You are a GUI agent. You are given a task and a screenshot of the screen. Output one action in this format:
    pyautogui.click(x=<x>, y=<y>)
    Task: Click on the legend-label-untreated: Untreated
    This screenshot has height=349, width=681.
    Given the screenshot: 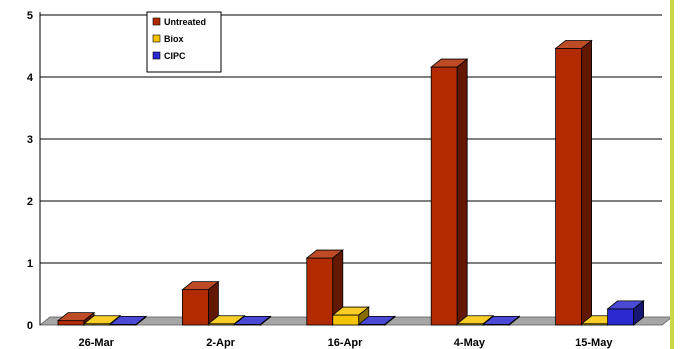 What is the action you would take?
    pyautogui.click(x=185, y=22)
    